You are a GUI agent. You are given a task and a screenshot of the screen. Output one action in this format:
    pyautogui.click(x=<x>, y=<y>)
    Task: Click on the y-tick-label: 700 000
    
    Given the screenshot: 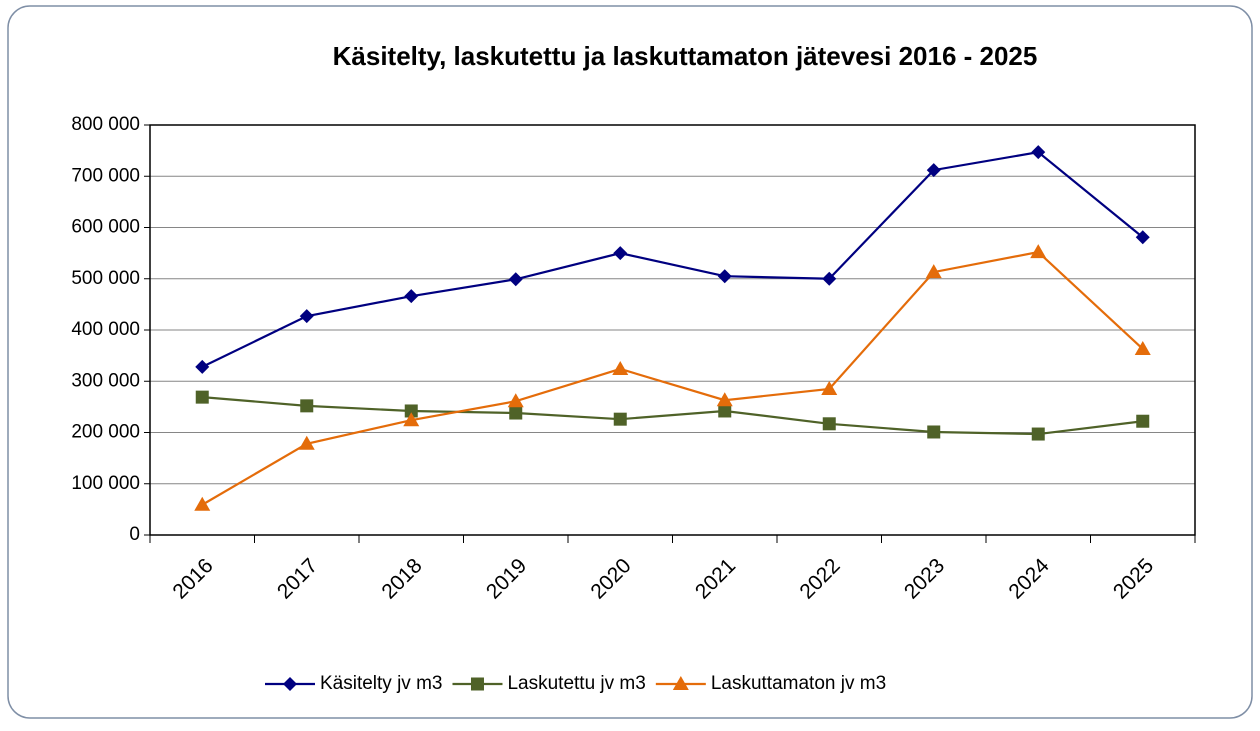 What is the action you would take?
    pyautogui.click(x=105, y=175)
    